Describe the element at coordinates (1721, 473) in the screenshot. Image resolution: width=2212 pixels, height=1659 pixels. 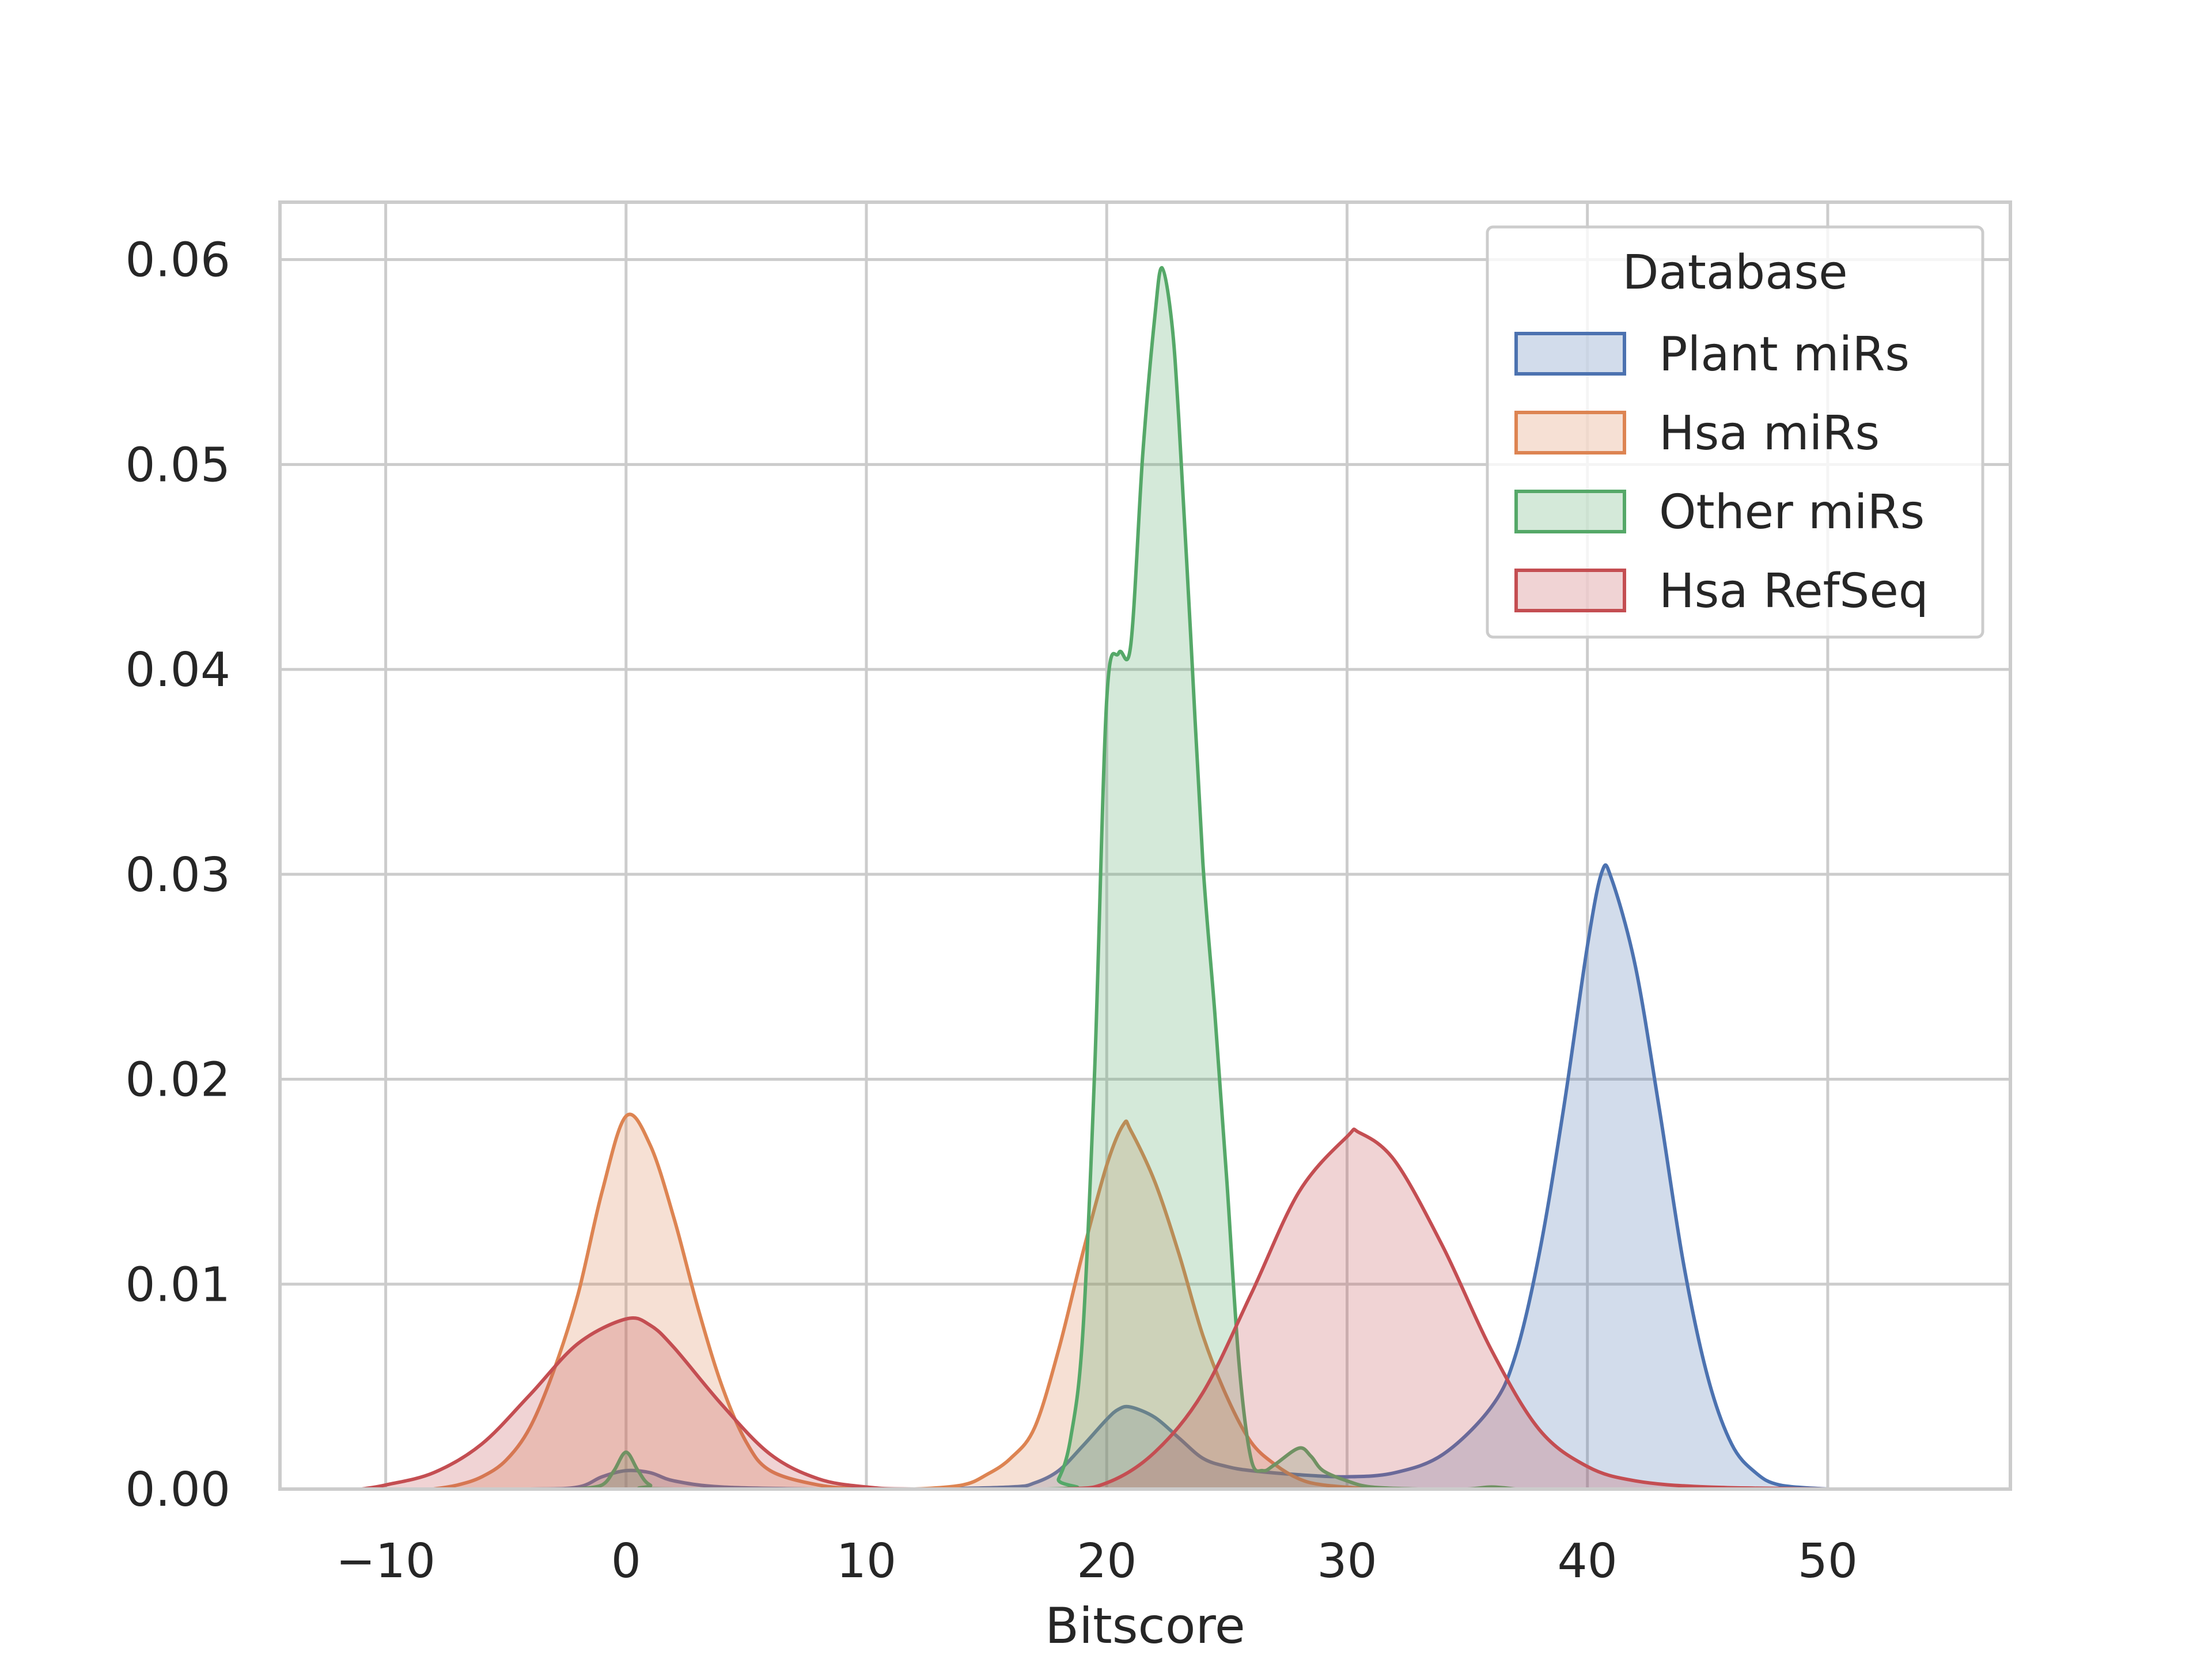
I see `legend-items: Plant miRs Hsa miRs Other miRs Hsa RefSeq` at that location.